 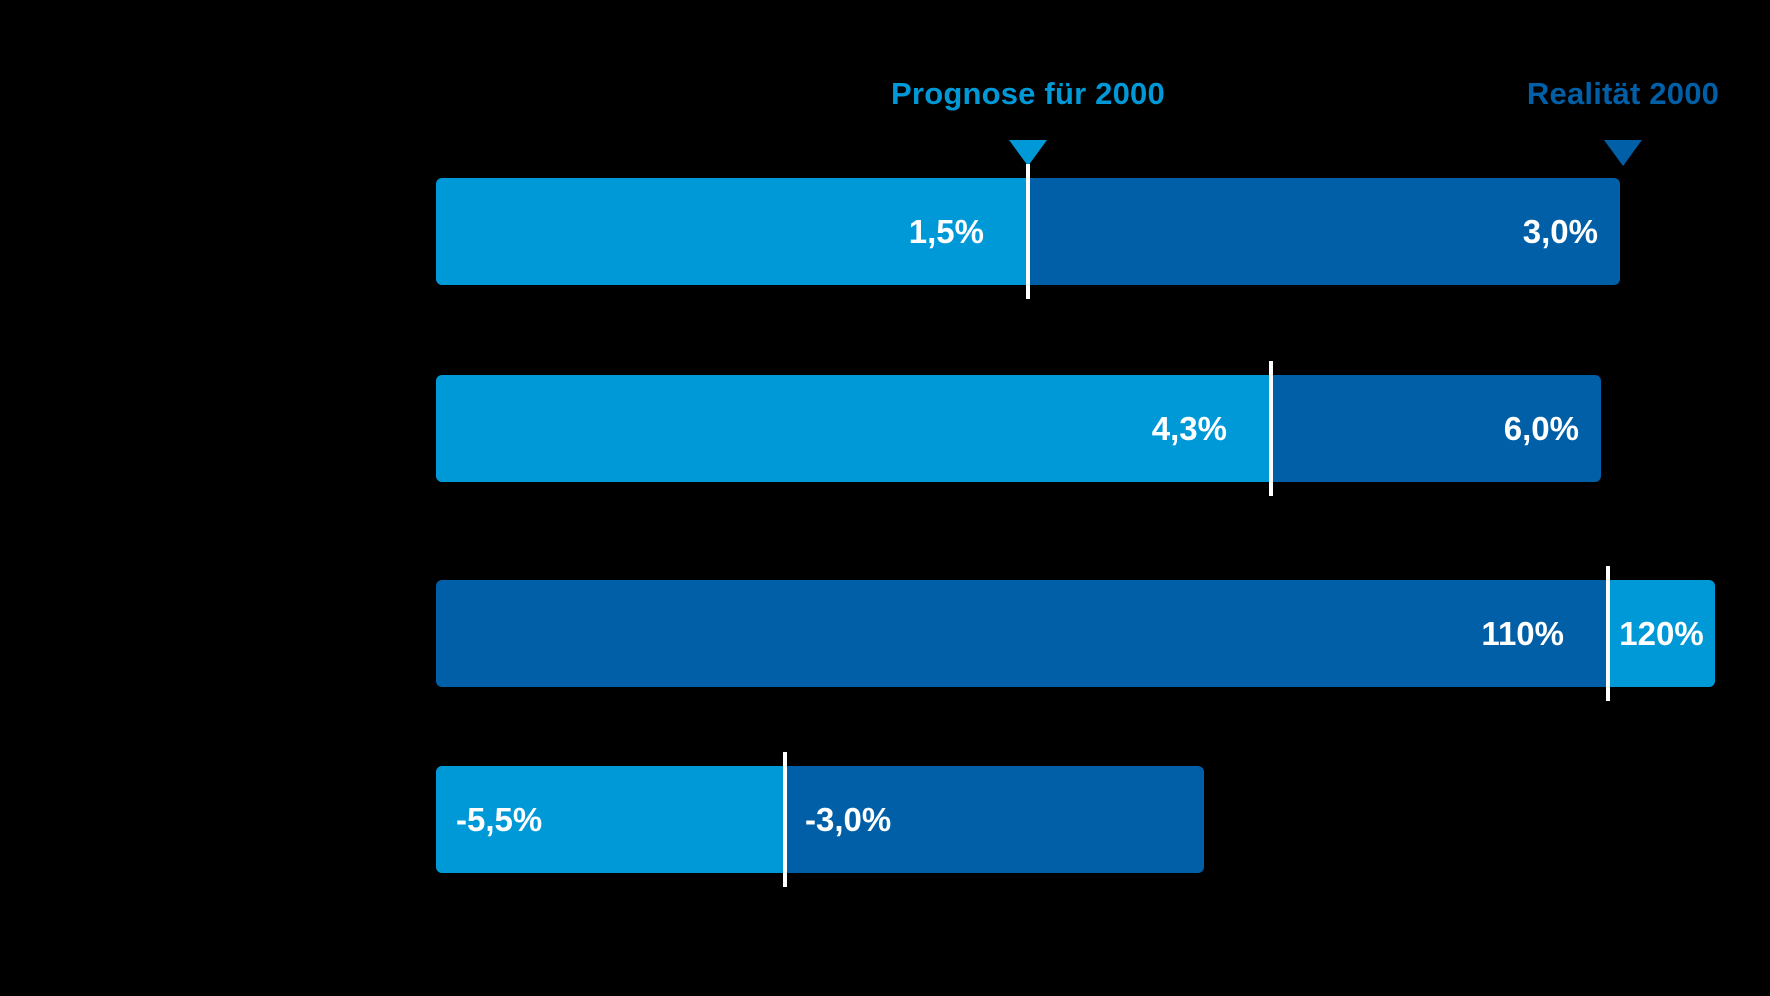 I want to click on bar-segment-realitaet: -3,0%, so click(x=994, y=819).